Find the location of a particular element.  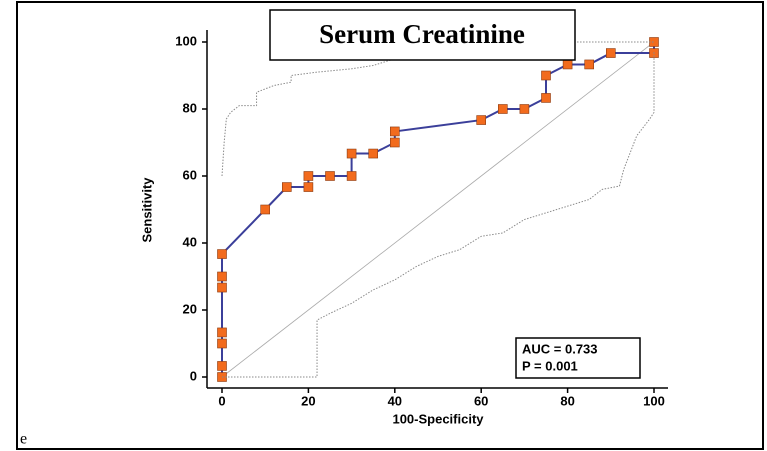

x-tick-label: 100 is located at coordinates (654, 400).